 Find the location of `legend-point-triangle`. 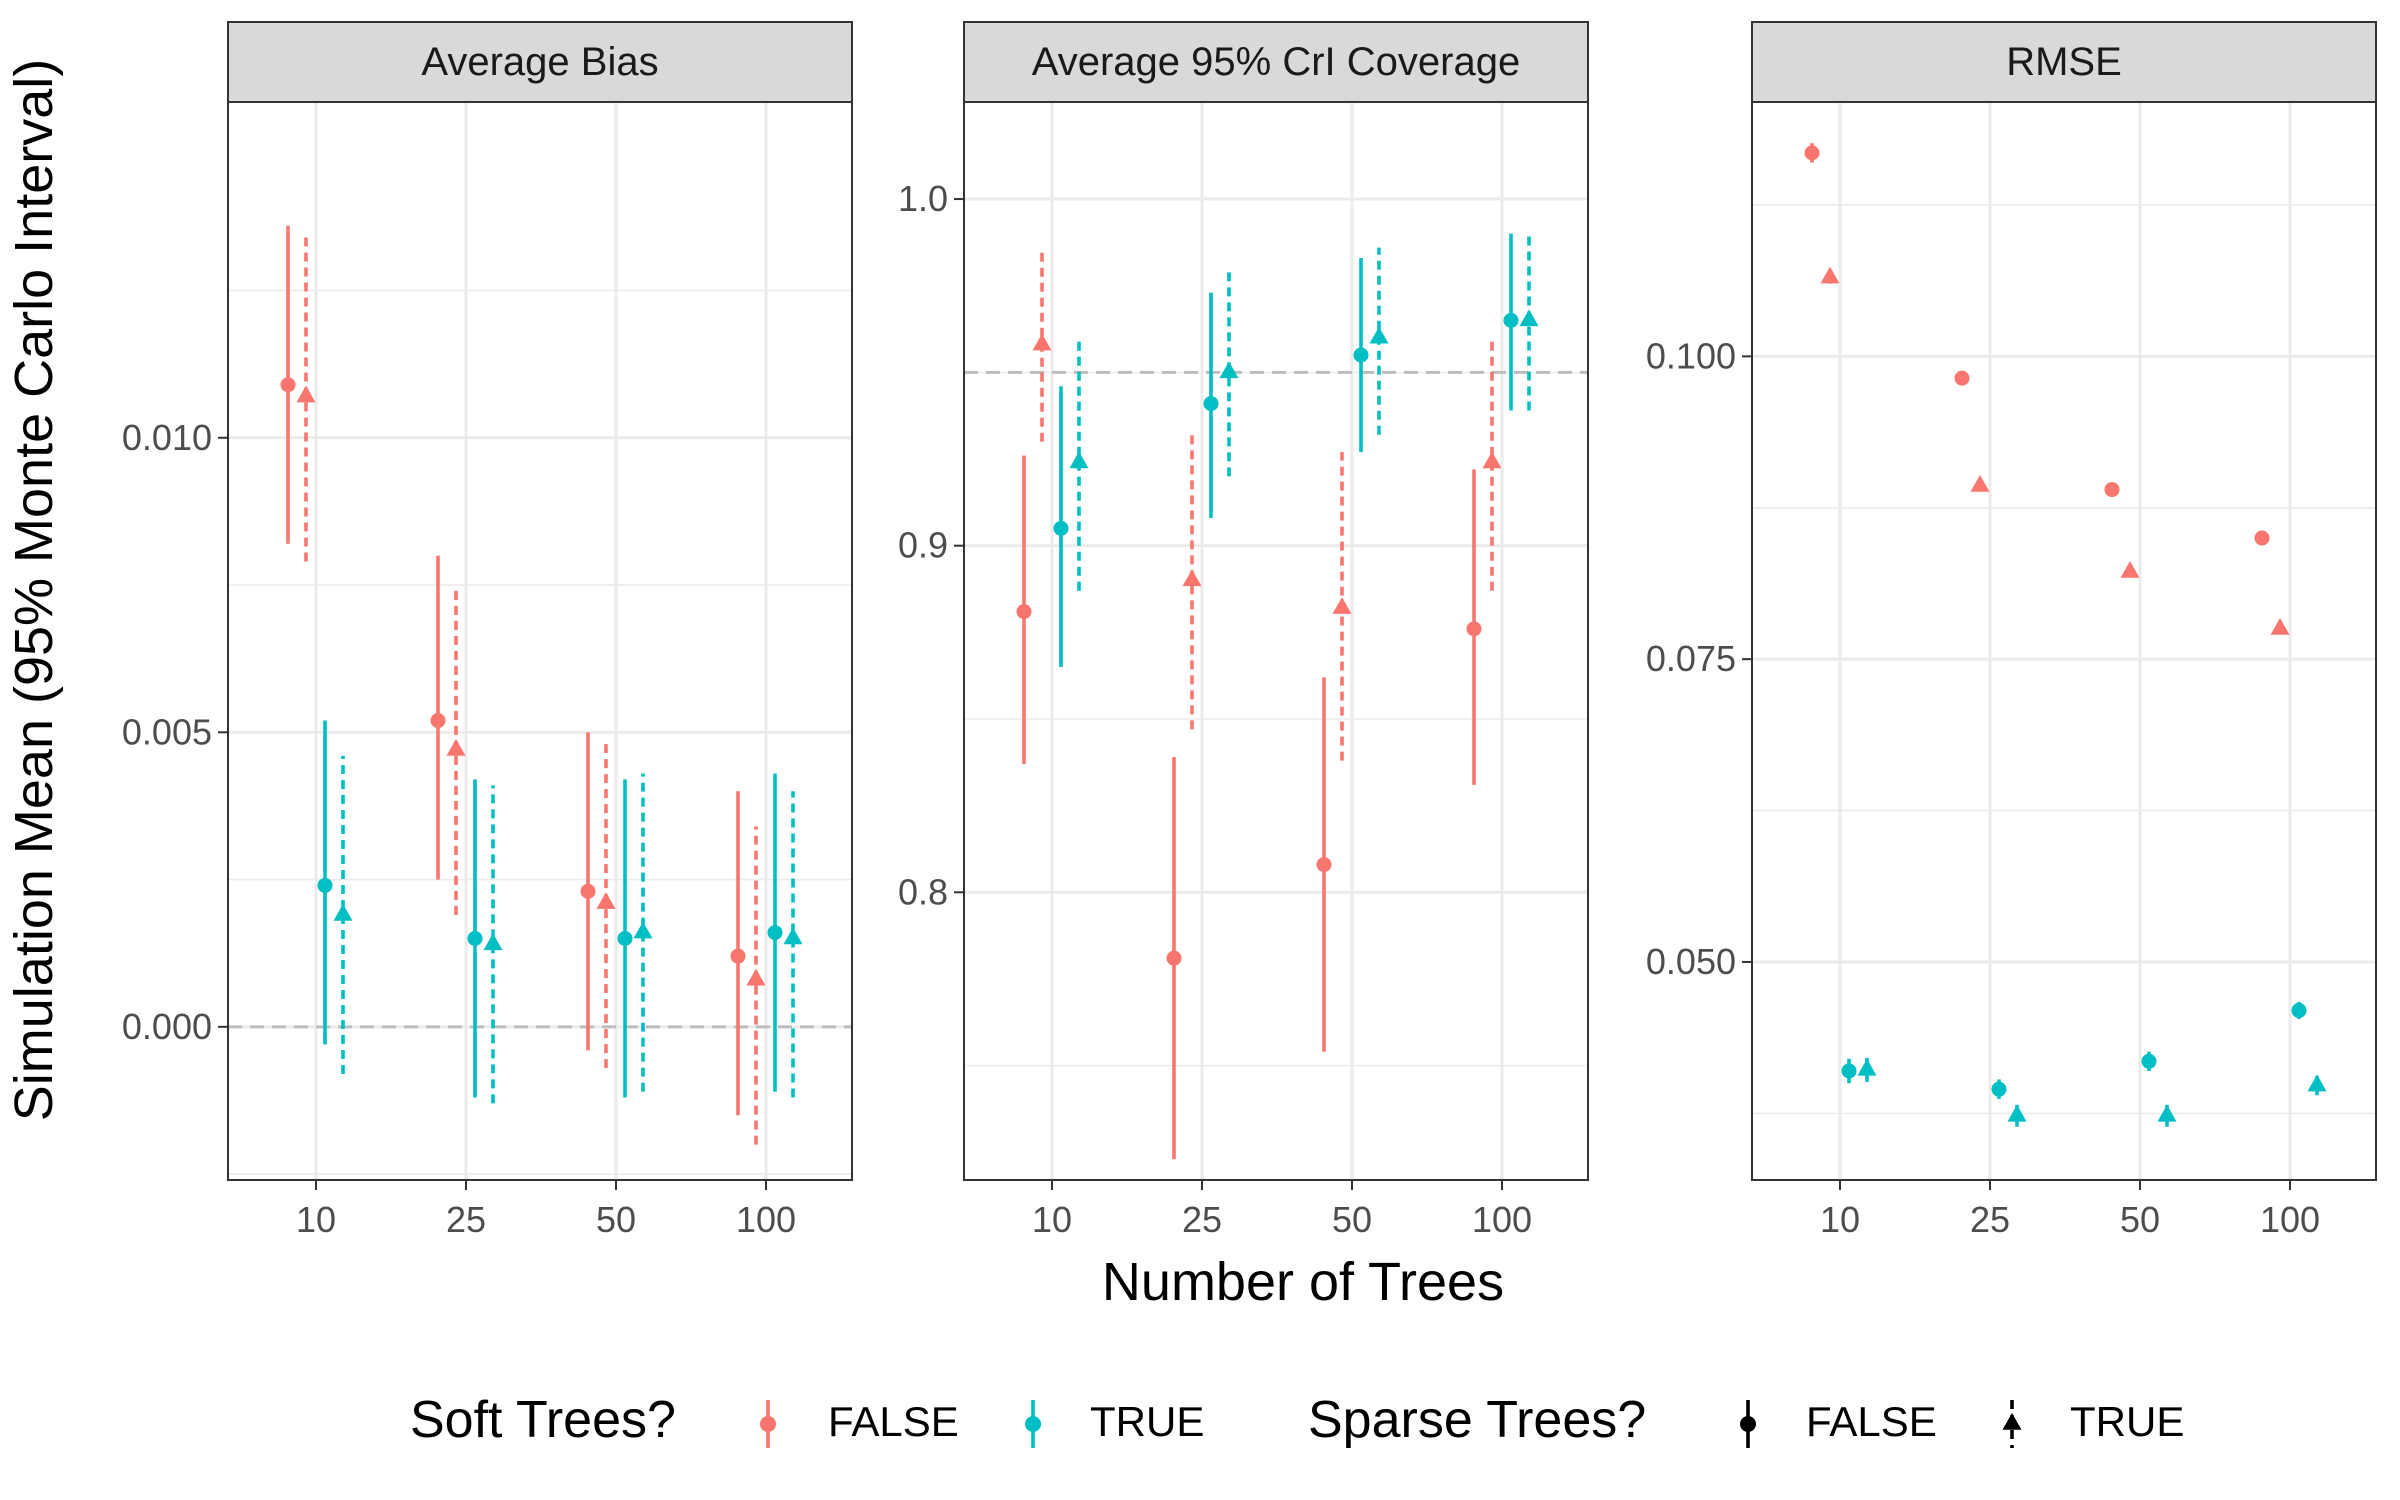

legend-point-triangle is located at coordinates (2012, 1421).